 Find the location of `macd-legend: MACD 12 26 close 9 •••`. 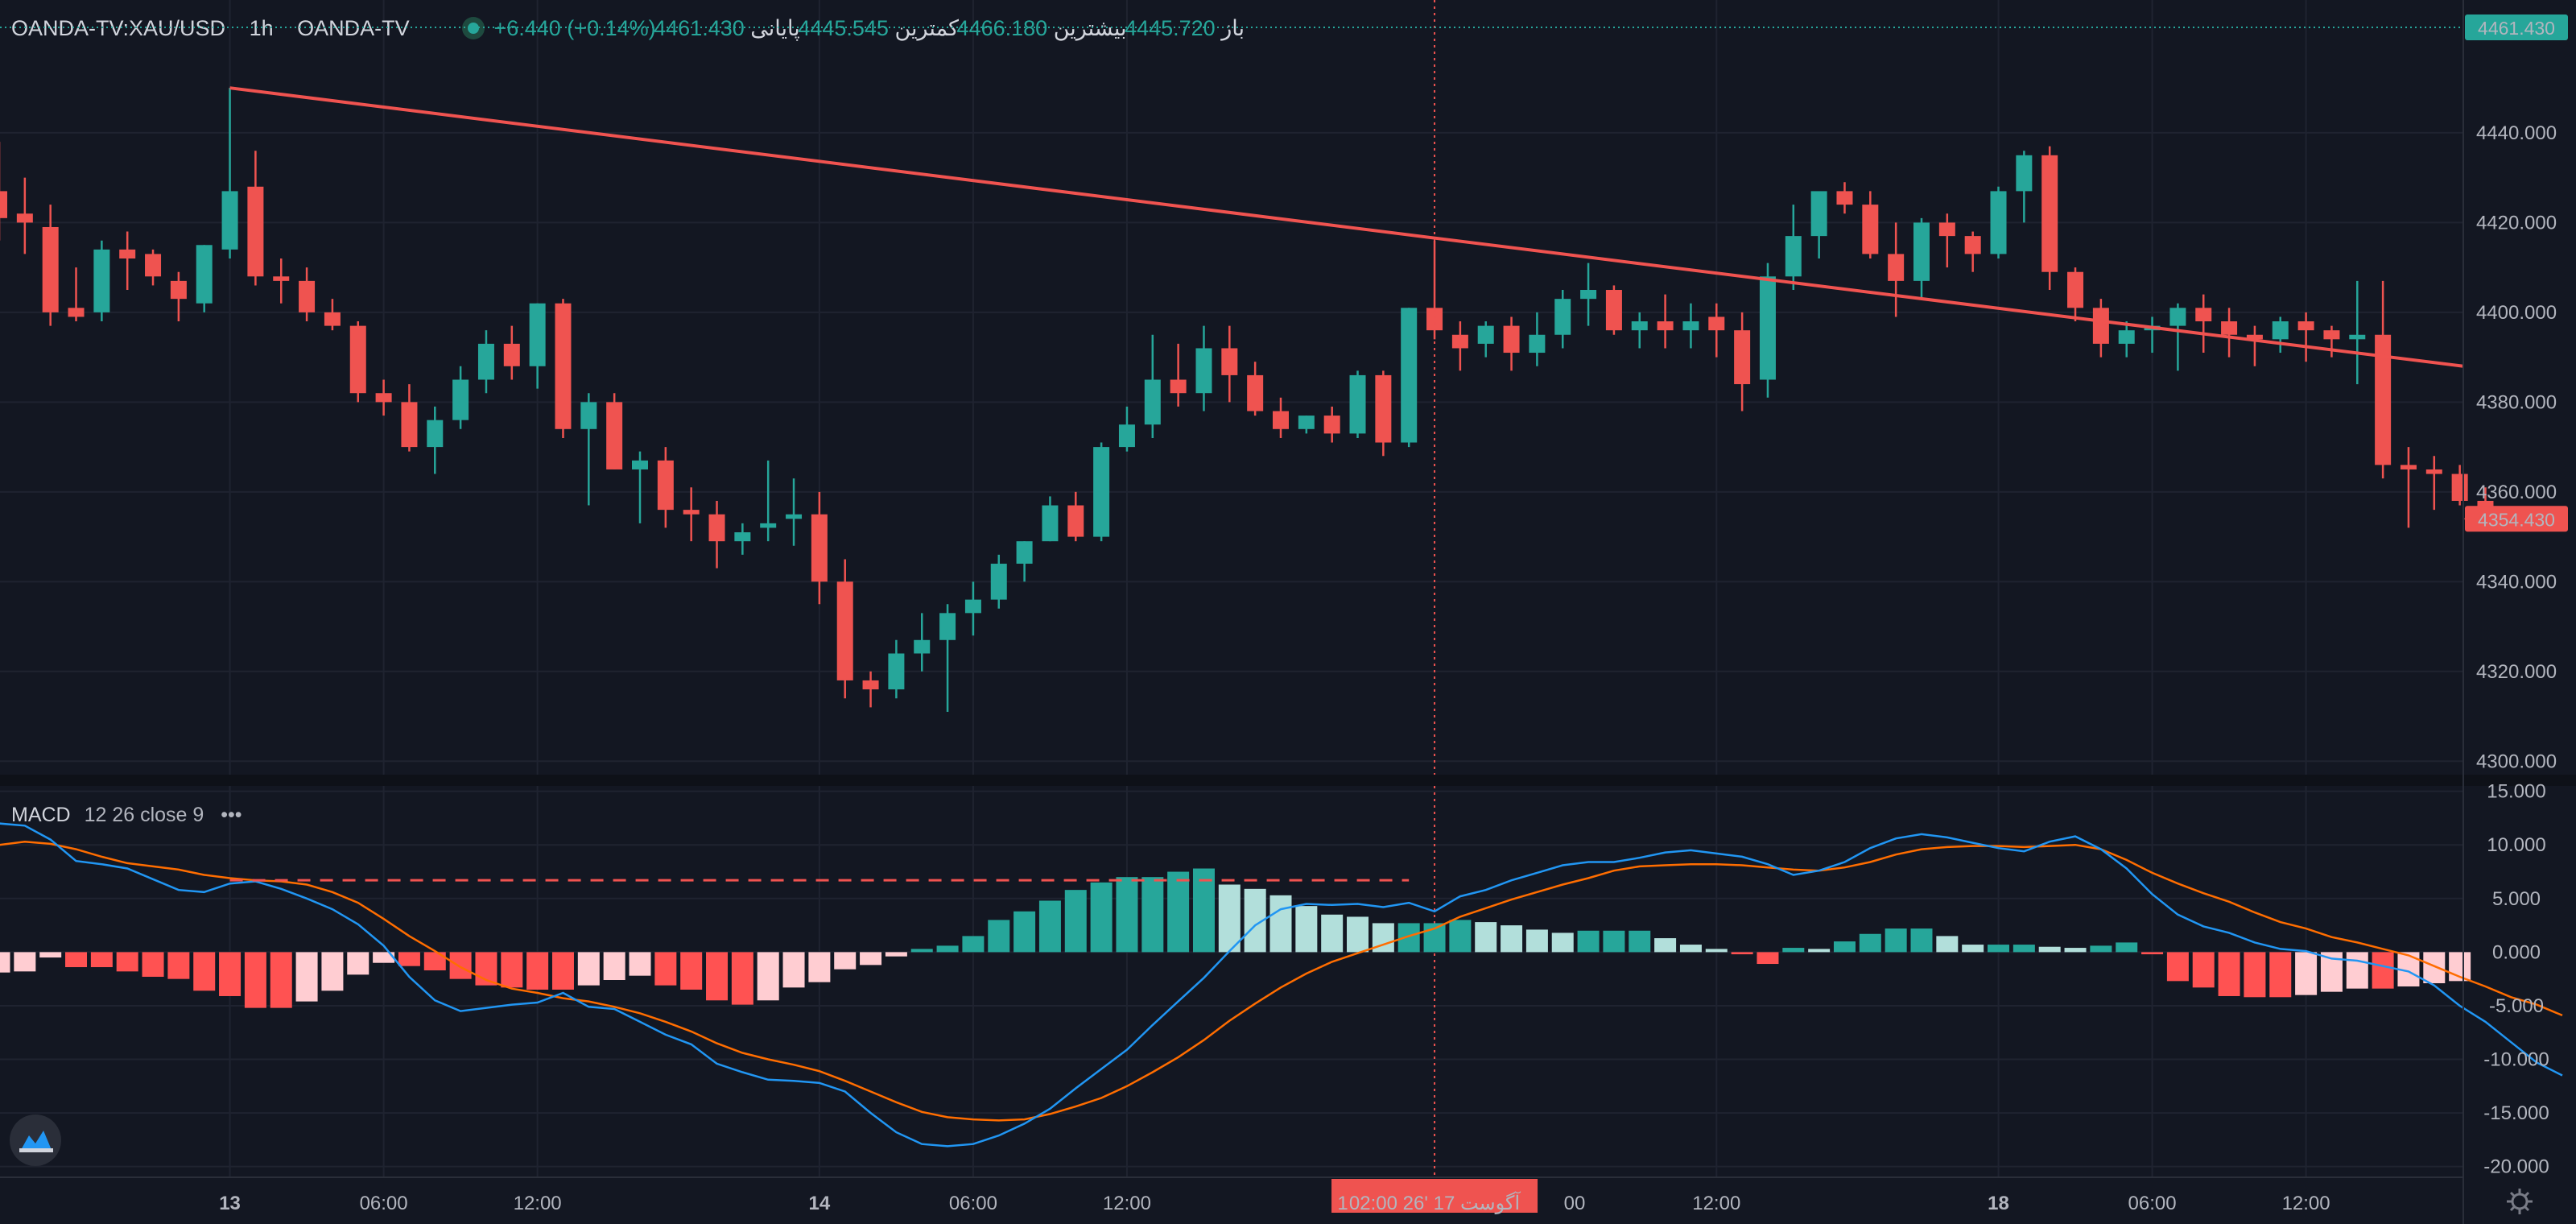

macd-legend: MACD 12 26 close 9 ••• is located at coordinates (126, 815).